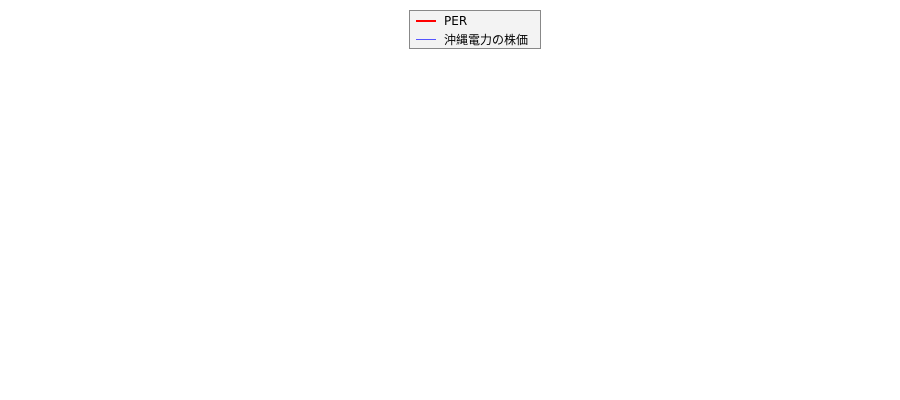  I want to click on y-left-tick-label: 10, so click(47, 210).